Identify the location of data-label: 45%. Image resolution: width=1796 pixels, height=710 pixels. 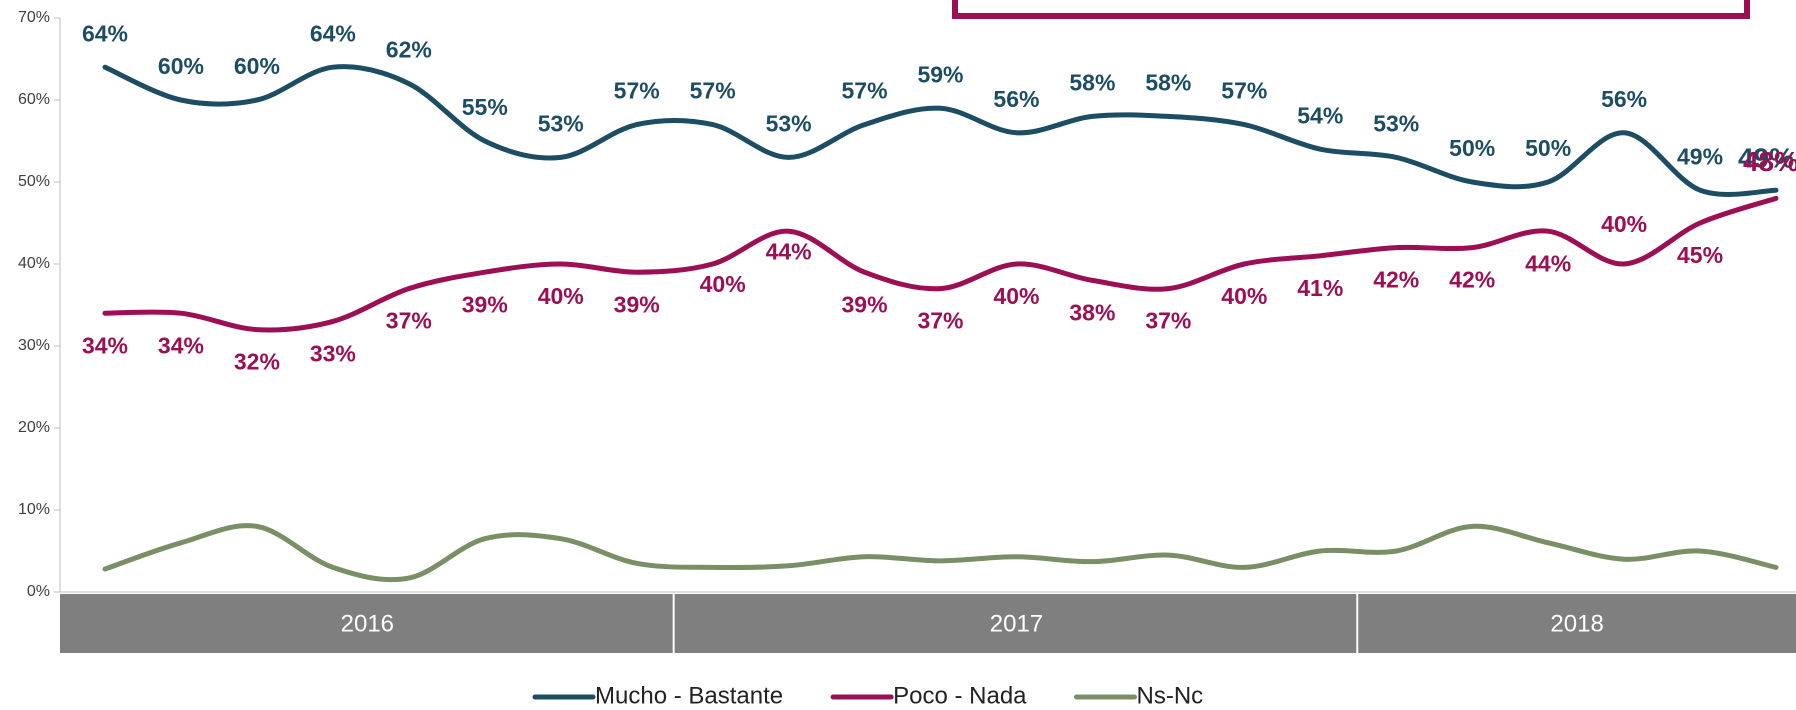
(1700, 255).